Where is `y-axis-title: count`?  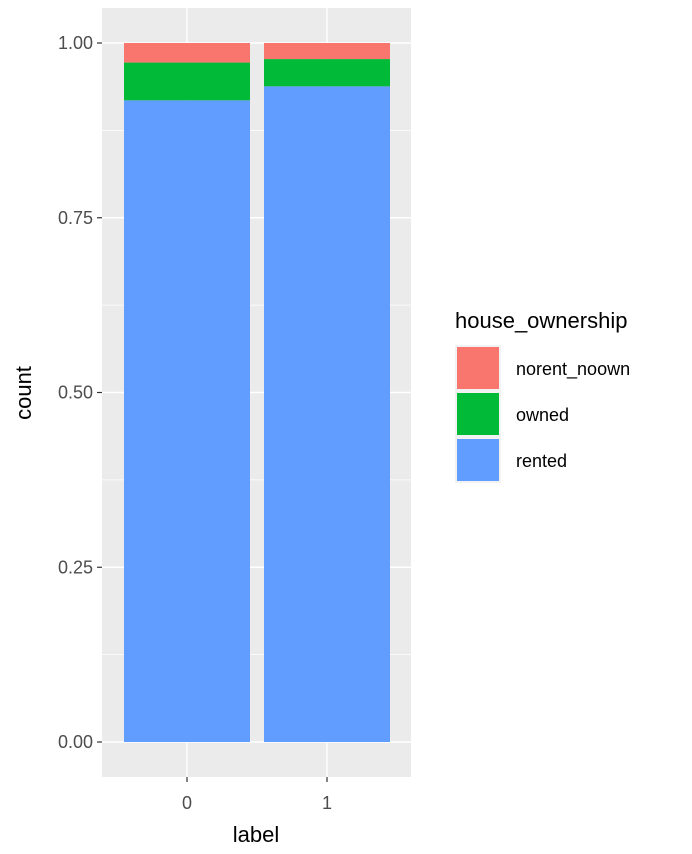 y-axis-title: count is located at coordinates (23, 393).